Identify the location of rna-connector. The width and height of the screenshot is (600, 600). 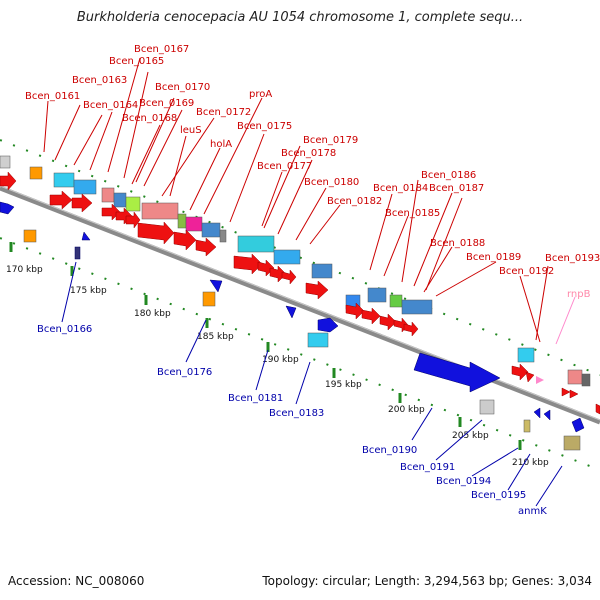
(565, 320).